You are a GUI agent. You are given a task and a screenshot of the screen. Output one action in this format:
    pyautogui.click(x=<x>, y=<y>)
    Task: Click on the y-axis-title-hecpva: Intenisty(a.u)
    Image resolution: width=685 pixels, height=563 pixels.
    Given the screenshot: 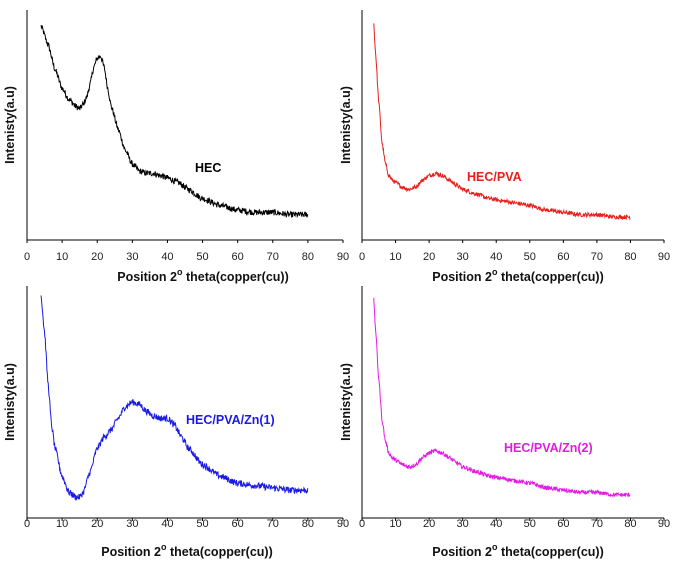 What is the action you would take?
    pyautogui.click(x=346, y=125)
    